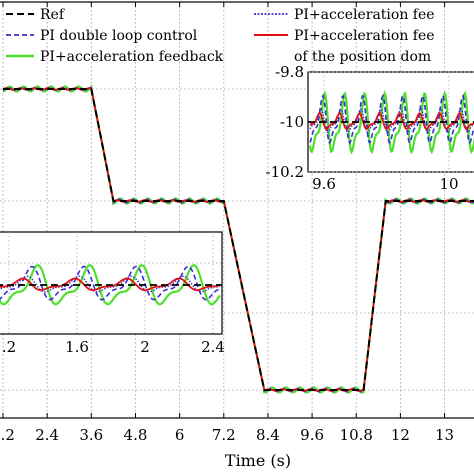  I want to click on inset2-x-tick-label: 2, so click(145, 347).